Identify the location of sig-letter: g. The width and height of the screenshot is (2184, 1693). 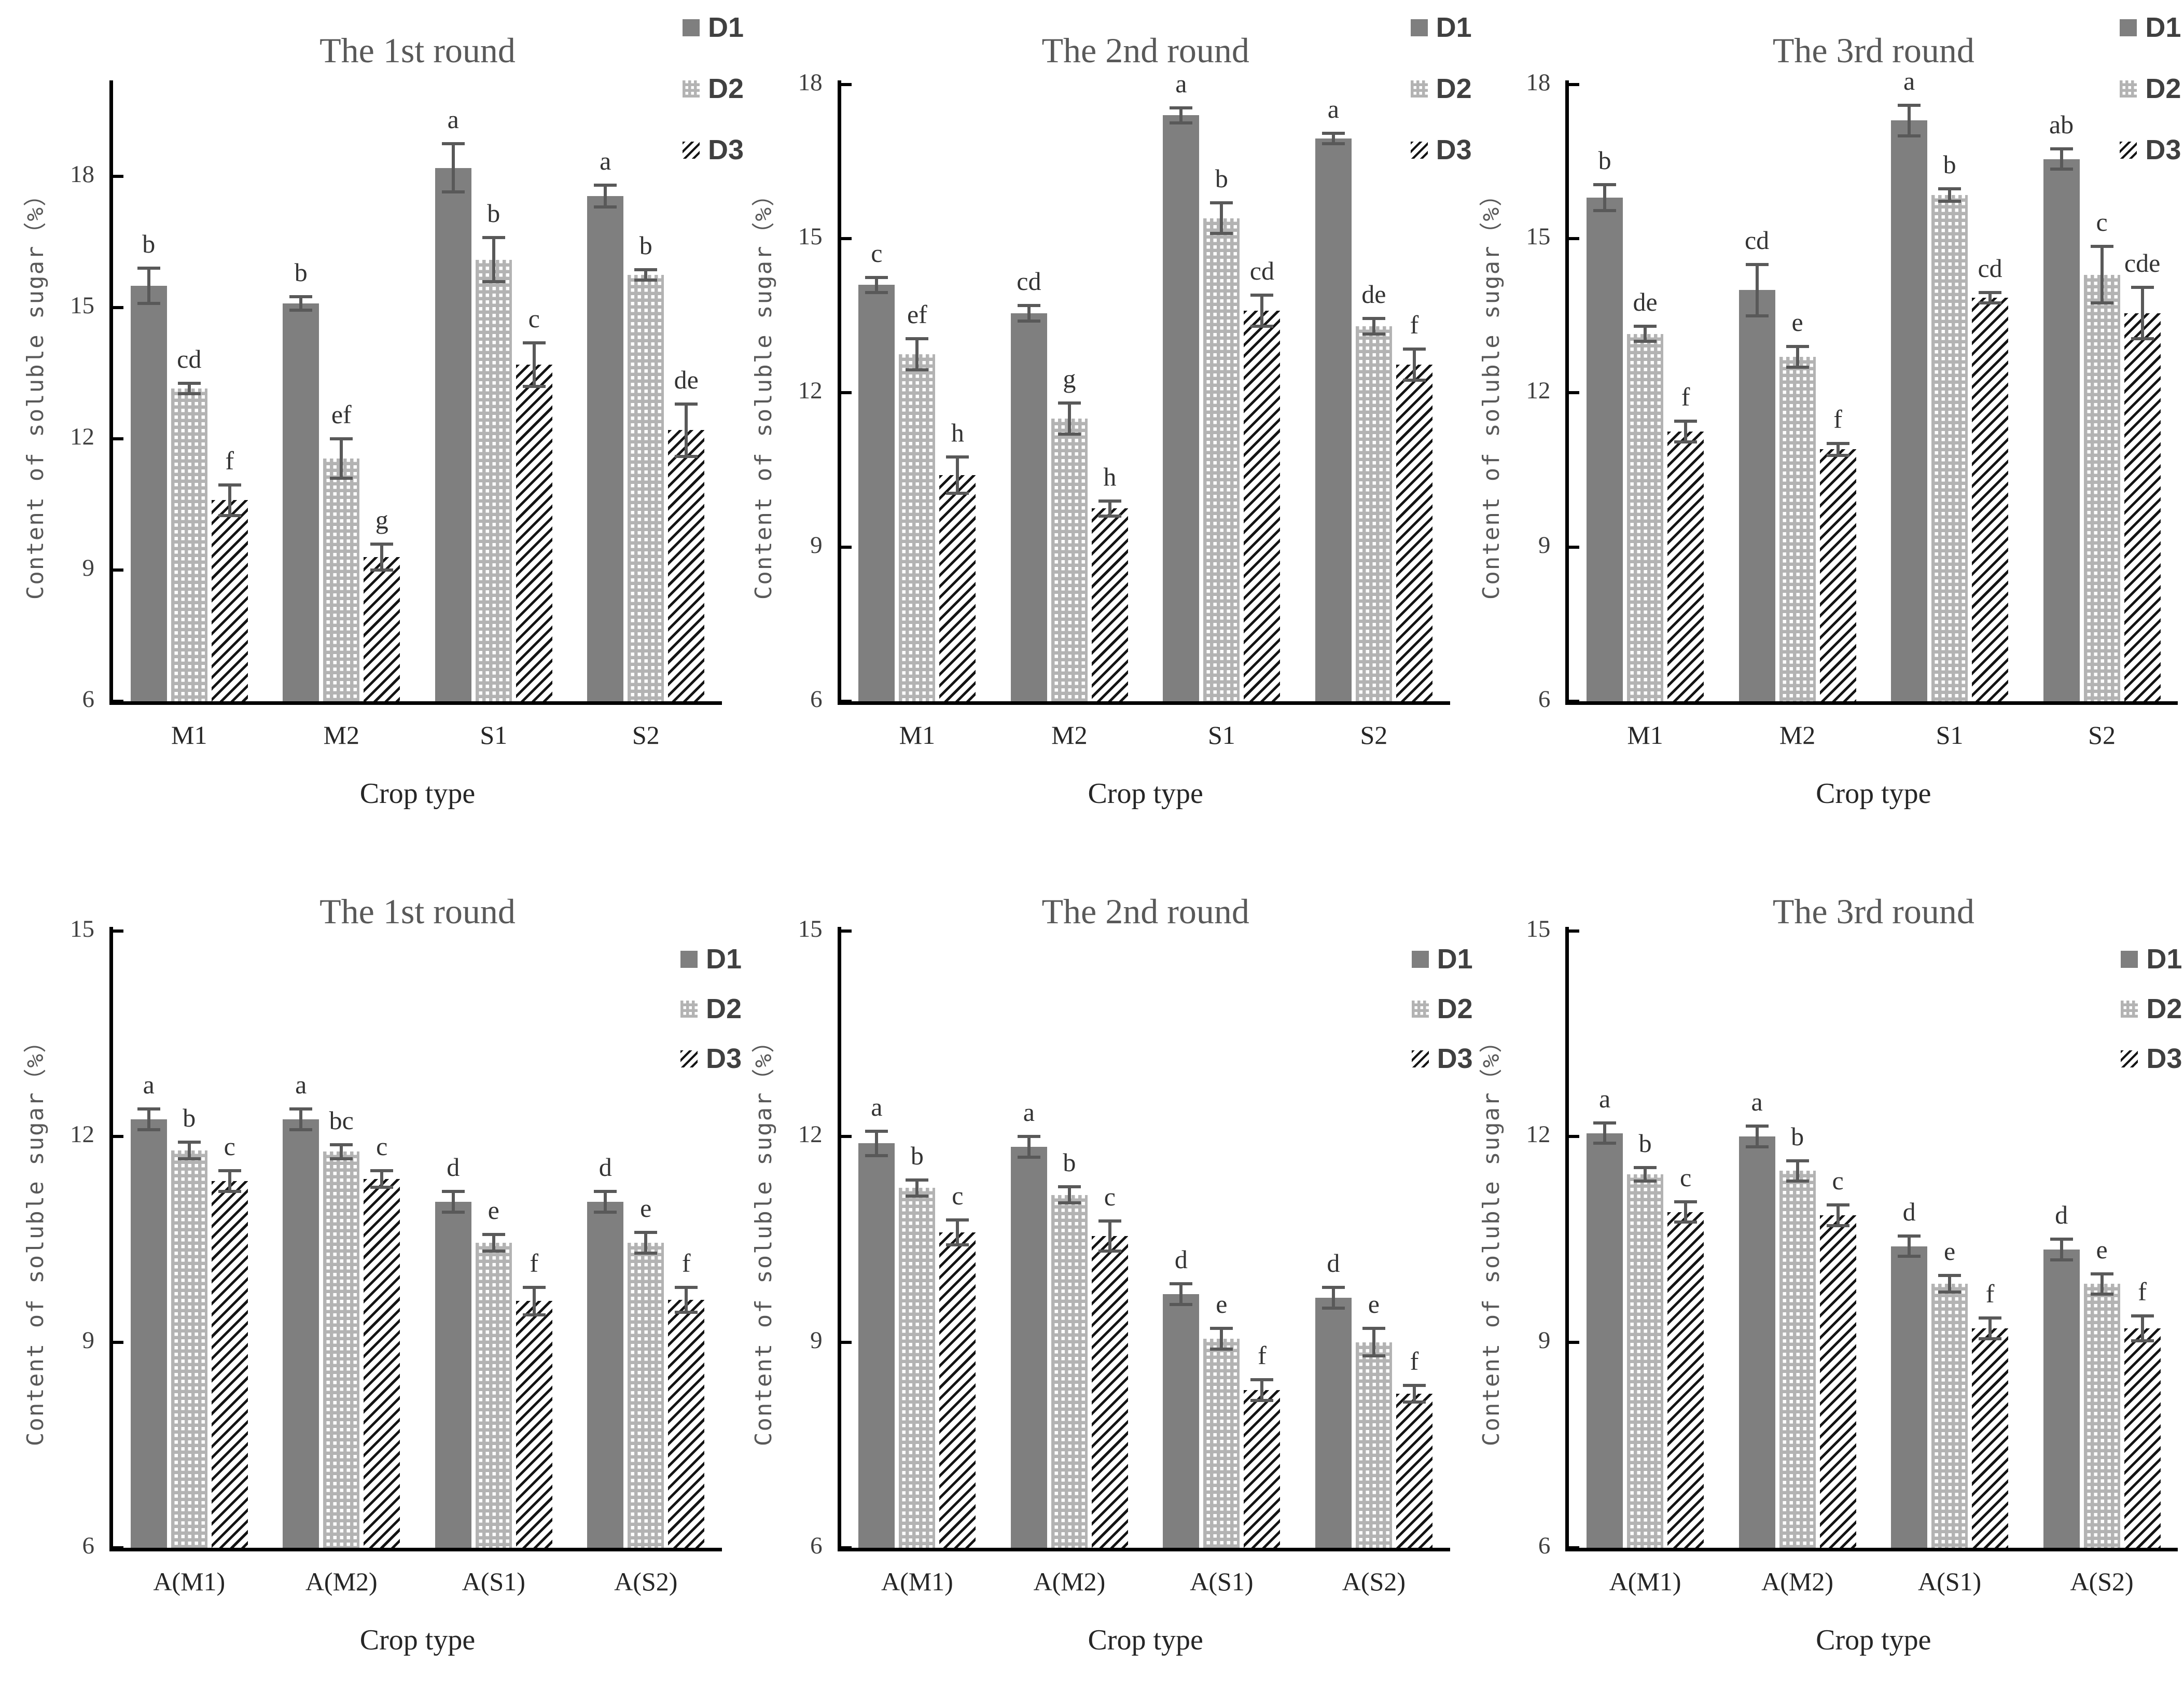
(381, 519).